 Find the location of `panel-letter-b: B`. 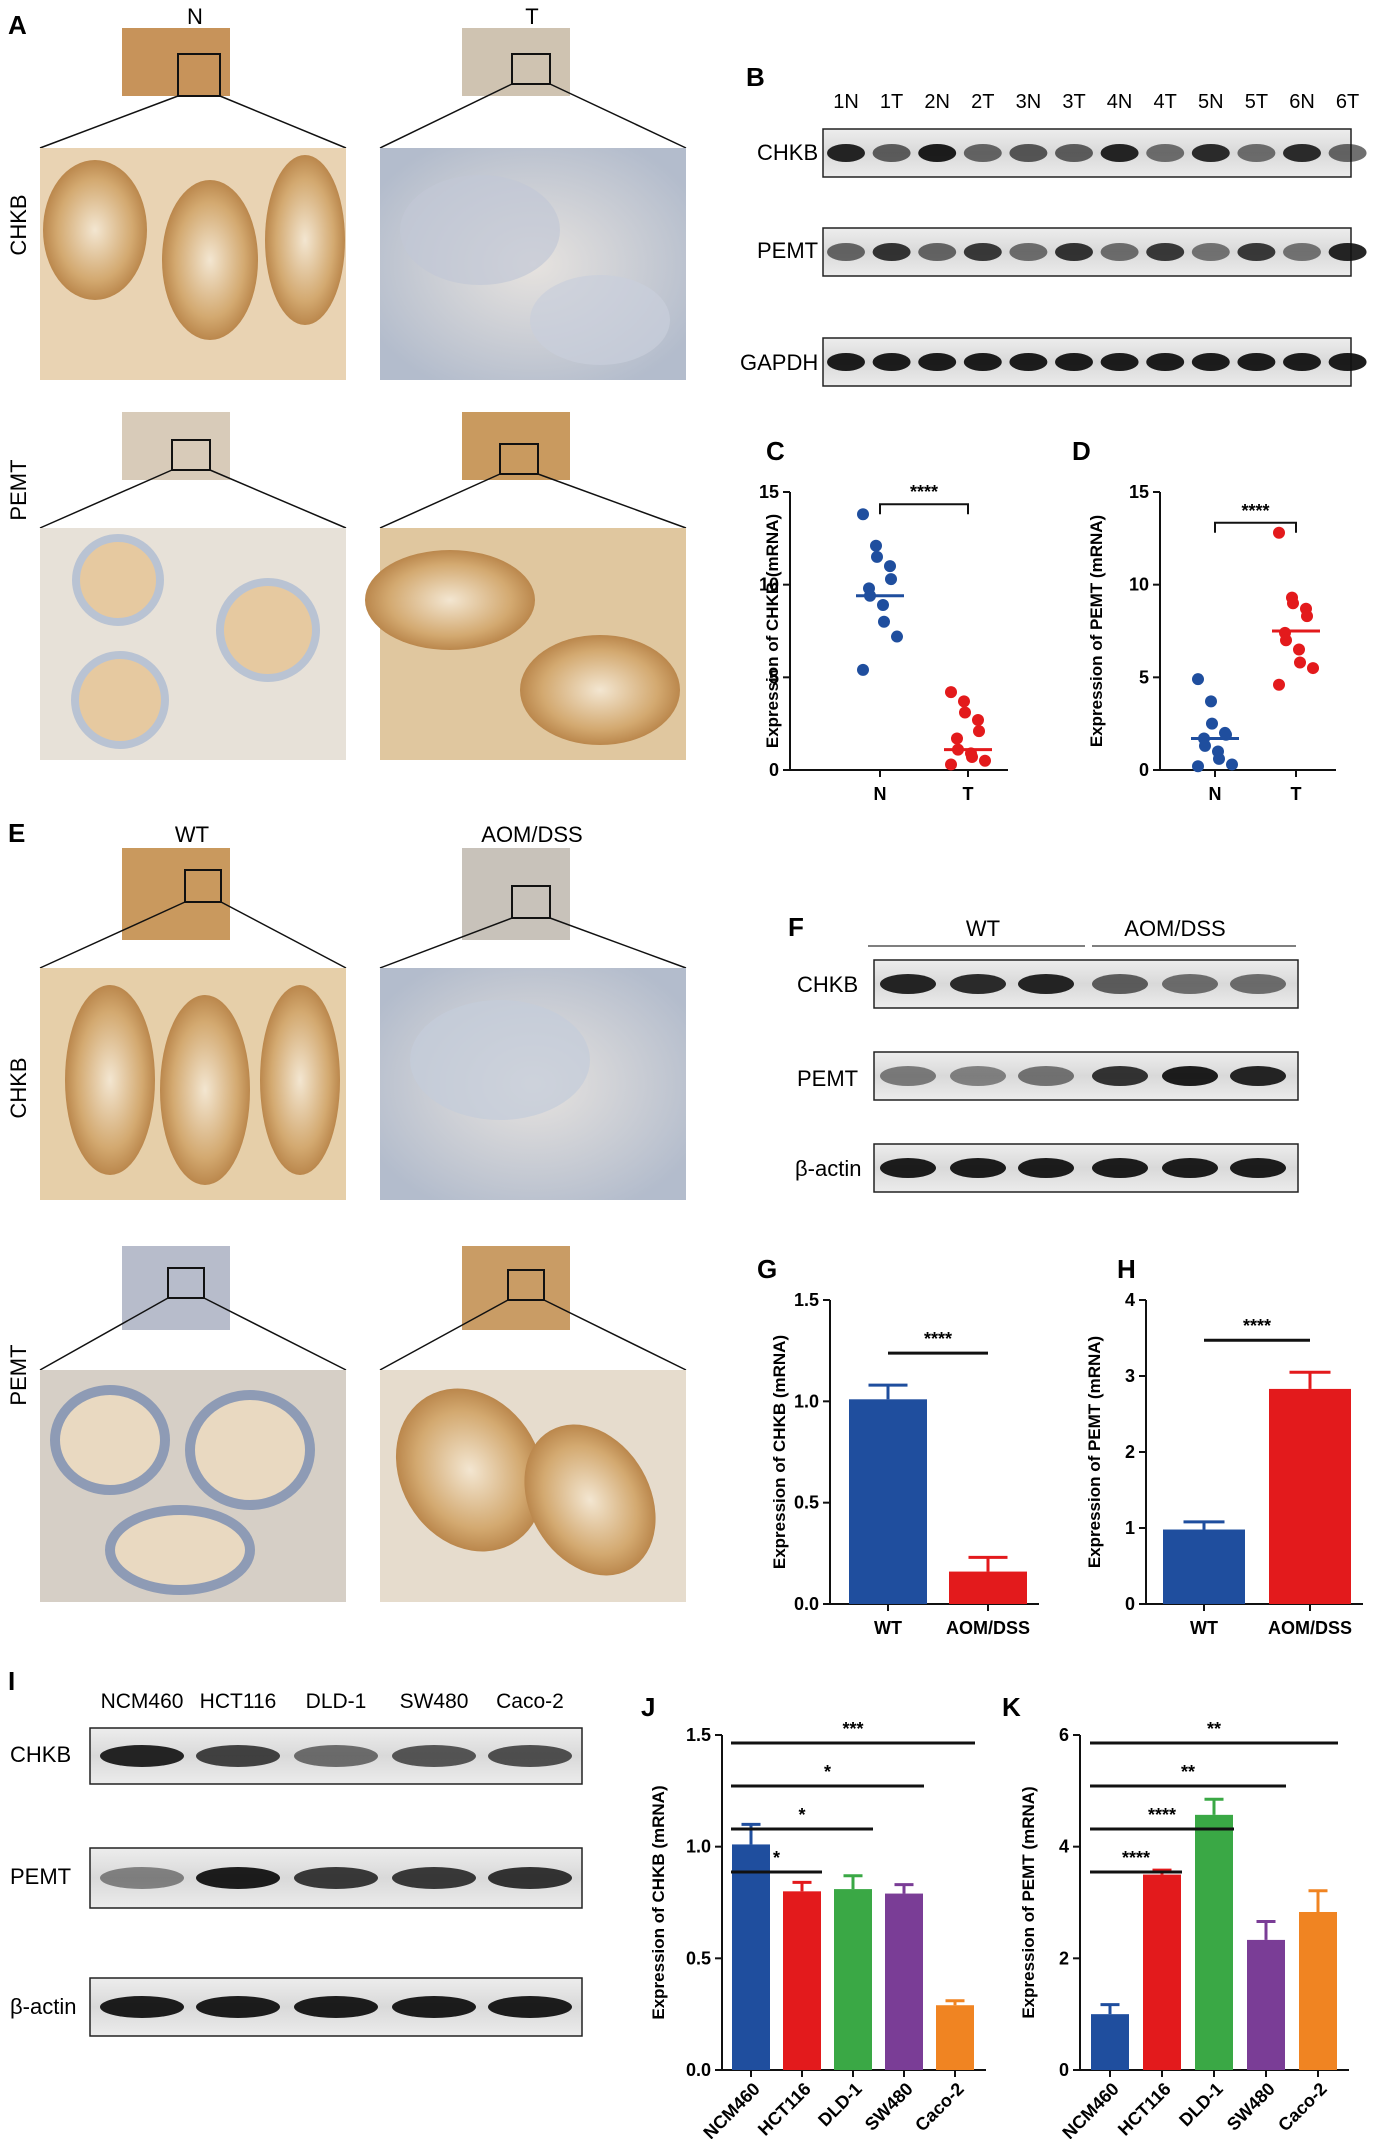

panel-letter-b: B is located at coordinates (755, 77).